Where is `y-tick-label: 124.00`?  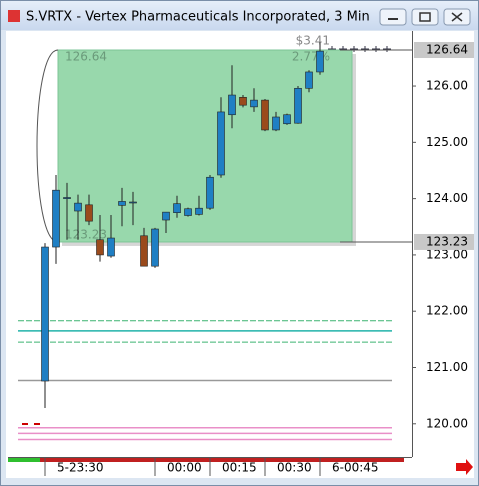 y-tick-label: 124.00 is located at coordinates (447, 198).